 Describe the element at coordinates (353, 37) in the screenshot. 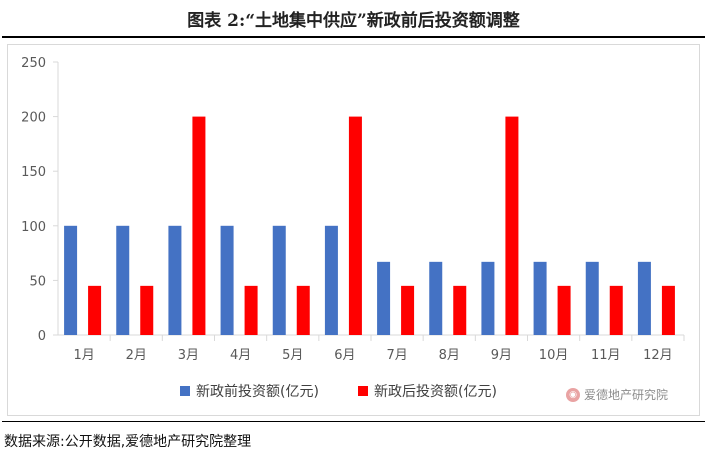

I see `top-rule` at that location.